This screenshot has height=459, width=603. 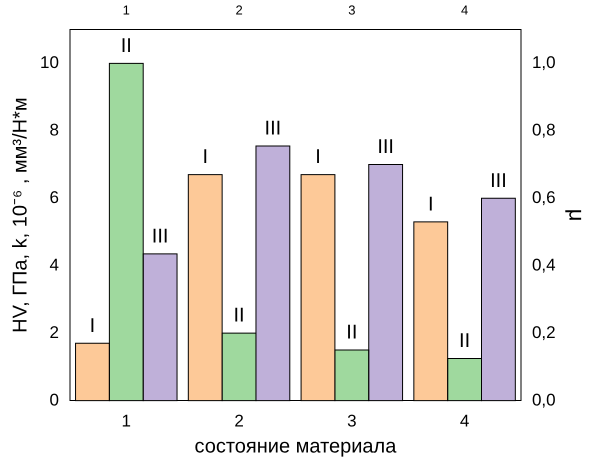 What do you see at coordinates (544, 400) in the screenshot?
I see `y2-tick-label: 0,0` at bounding box center [544, 400].